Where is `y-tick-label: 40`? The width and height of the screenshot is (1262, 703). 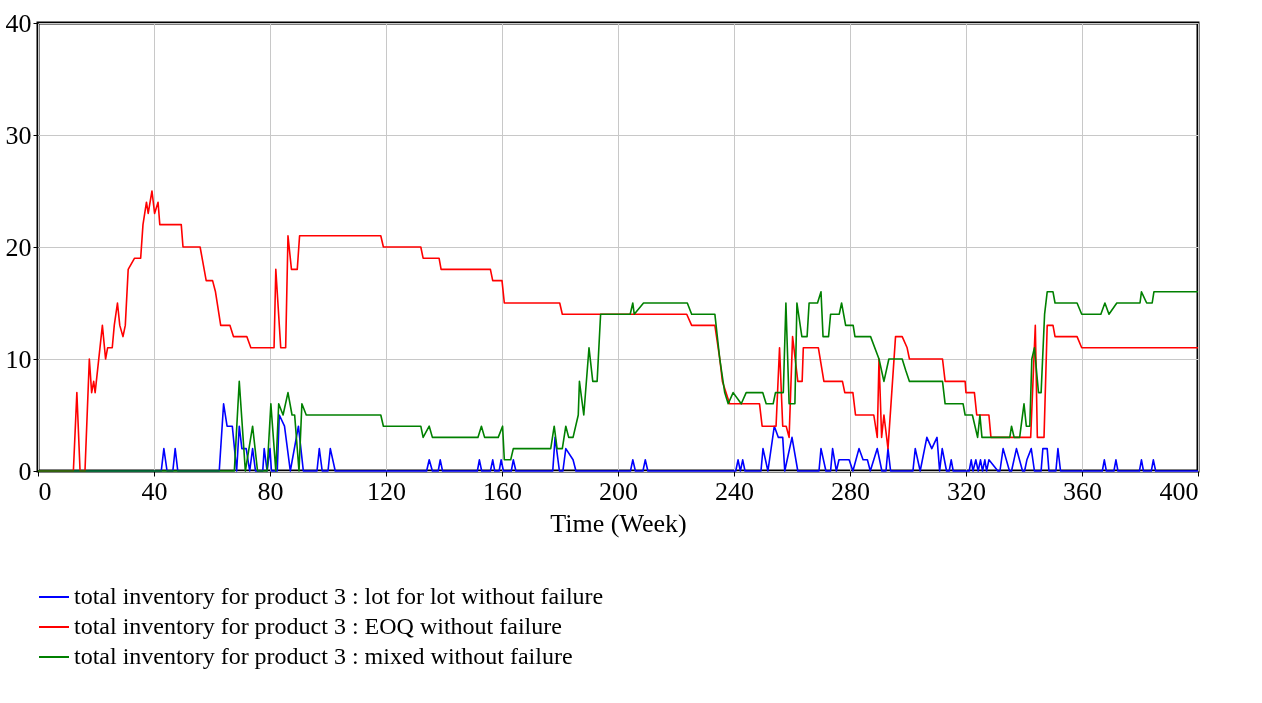 y-tick-label: 40 is located at coordinates (18, 23).